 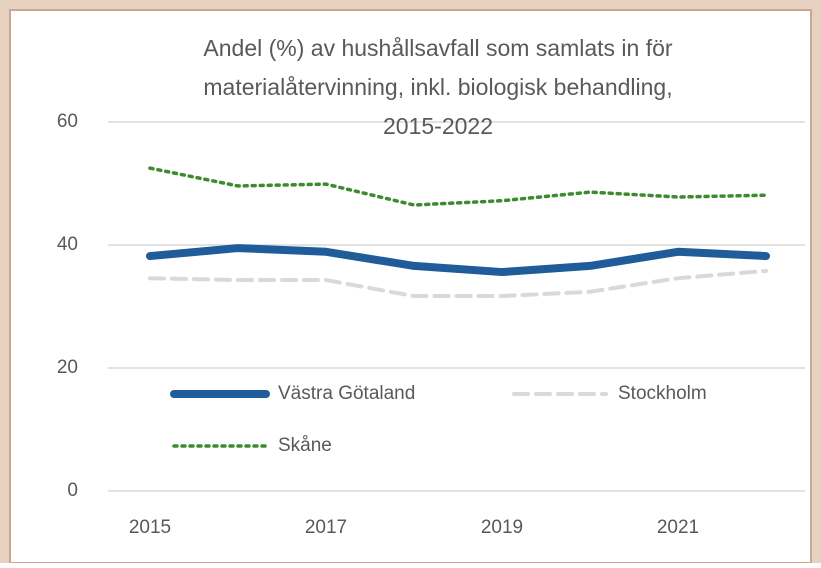 I want to click on x-tick-label: 2021, so click(x=678, y=527).